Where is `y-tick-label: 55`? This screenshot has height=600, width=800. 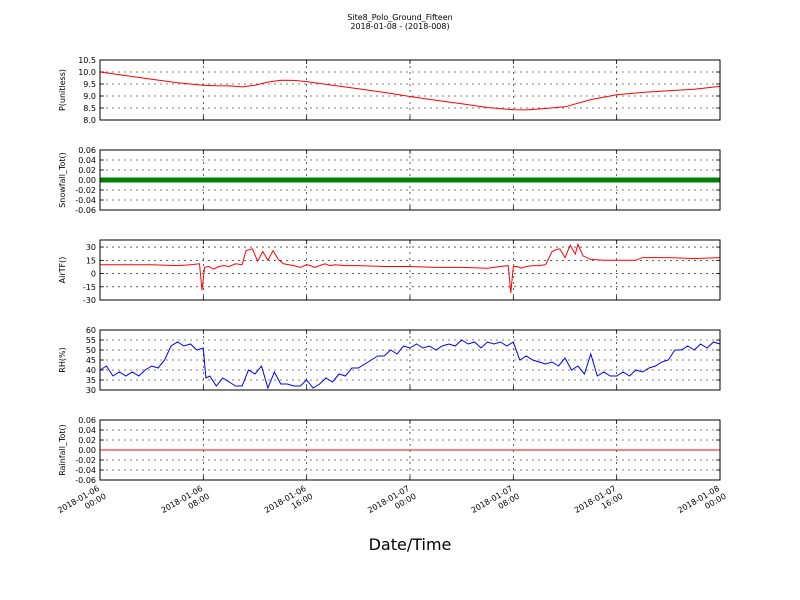
y-tick-label: 55 is located at coordinates (91, 340).